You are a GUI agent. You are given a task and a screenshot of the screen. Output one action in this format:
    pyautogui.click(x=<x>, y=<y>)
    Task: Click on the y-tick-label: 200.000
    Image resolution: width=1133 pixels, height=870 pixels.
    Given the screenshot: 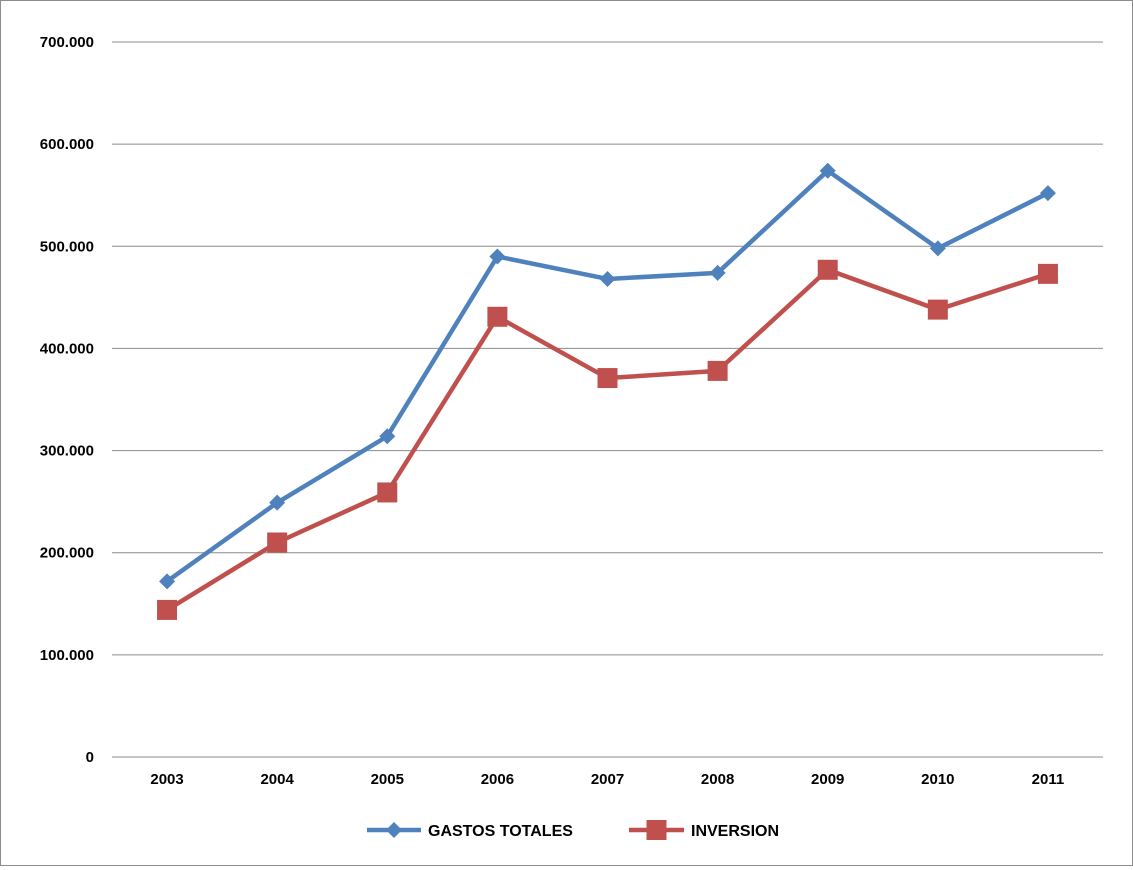 What is the action you would take?
    pyautogui.click(x=67, y=553)
    